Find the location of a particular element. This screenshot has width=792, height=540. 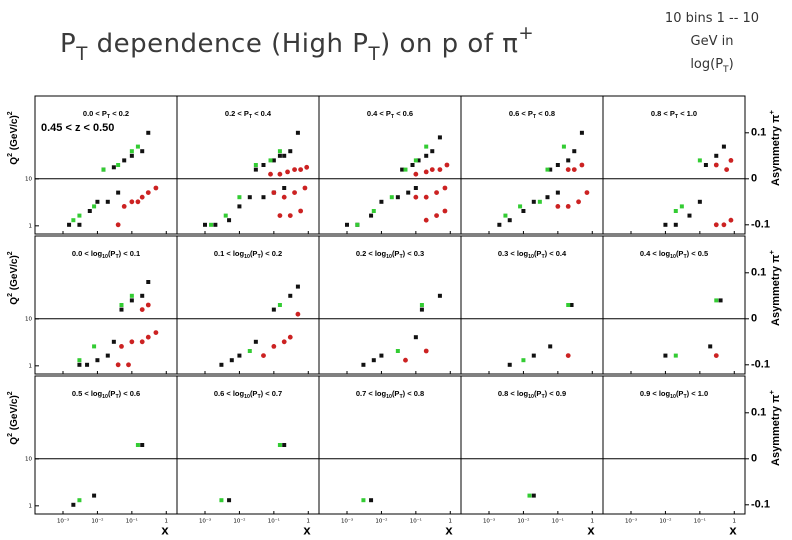

text-part: ) < 0.7 is located at coordinates (271, 393).